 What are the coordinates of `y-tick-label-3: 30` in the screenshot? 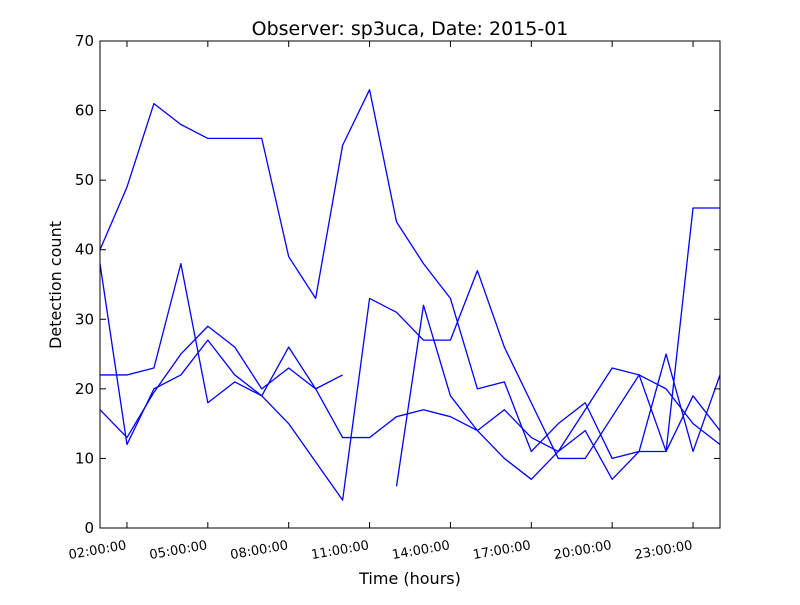 It's located at (84, 319).